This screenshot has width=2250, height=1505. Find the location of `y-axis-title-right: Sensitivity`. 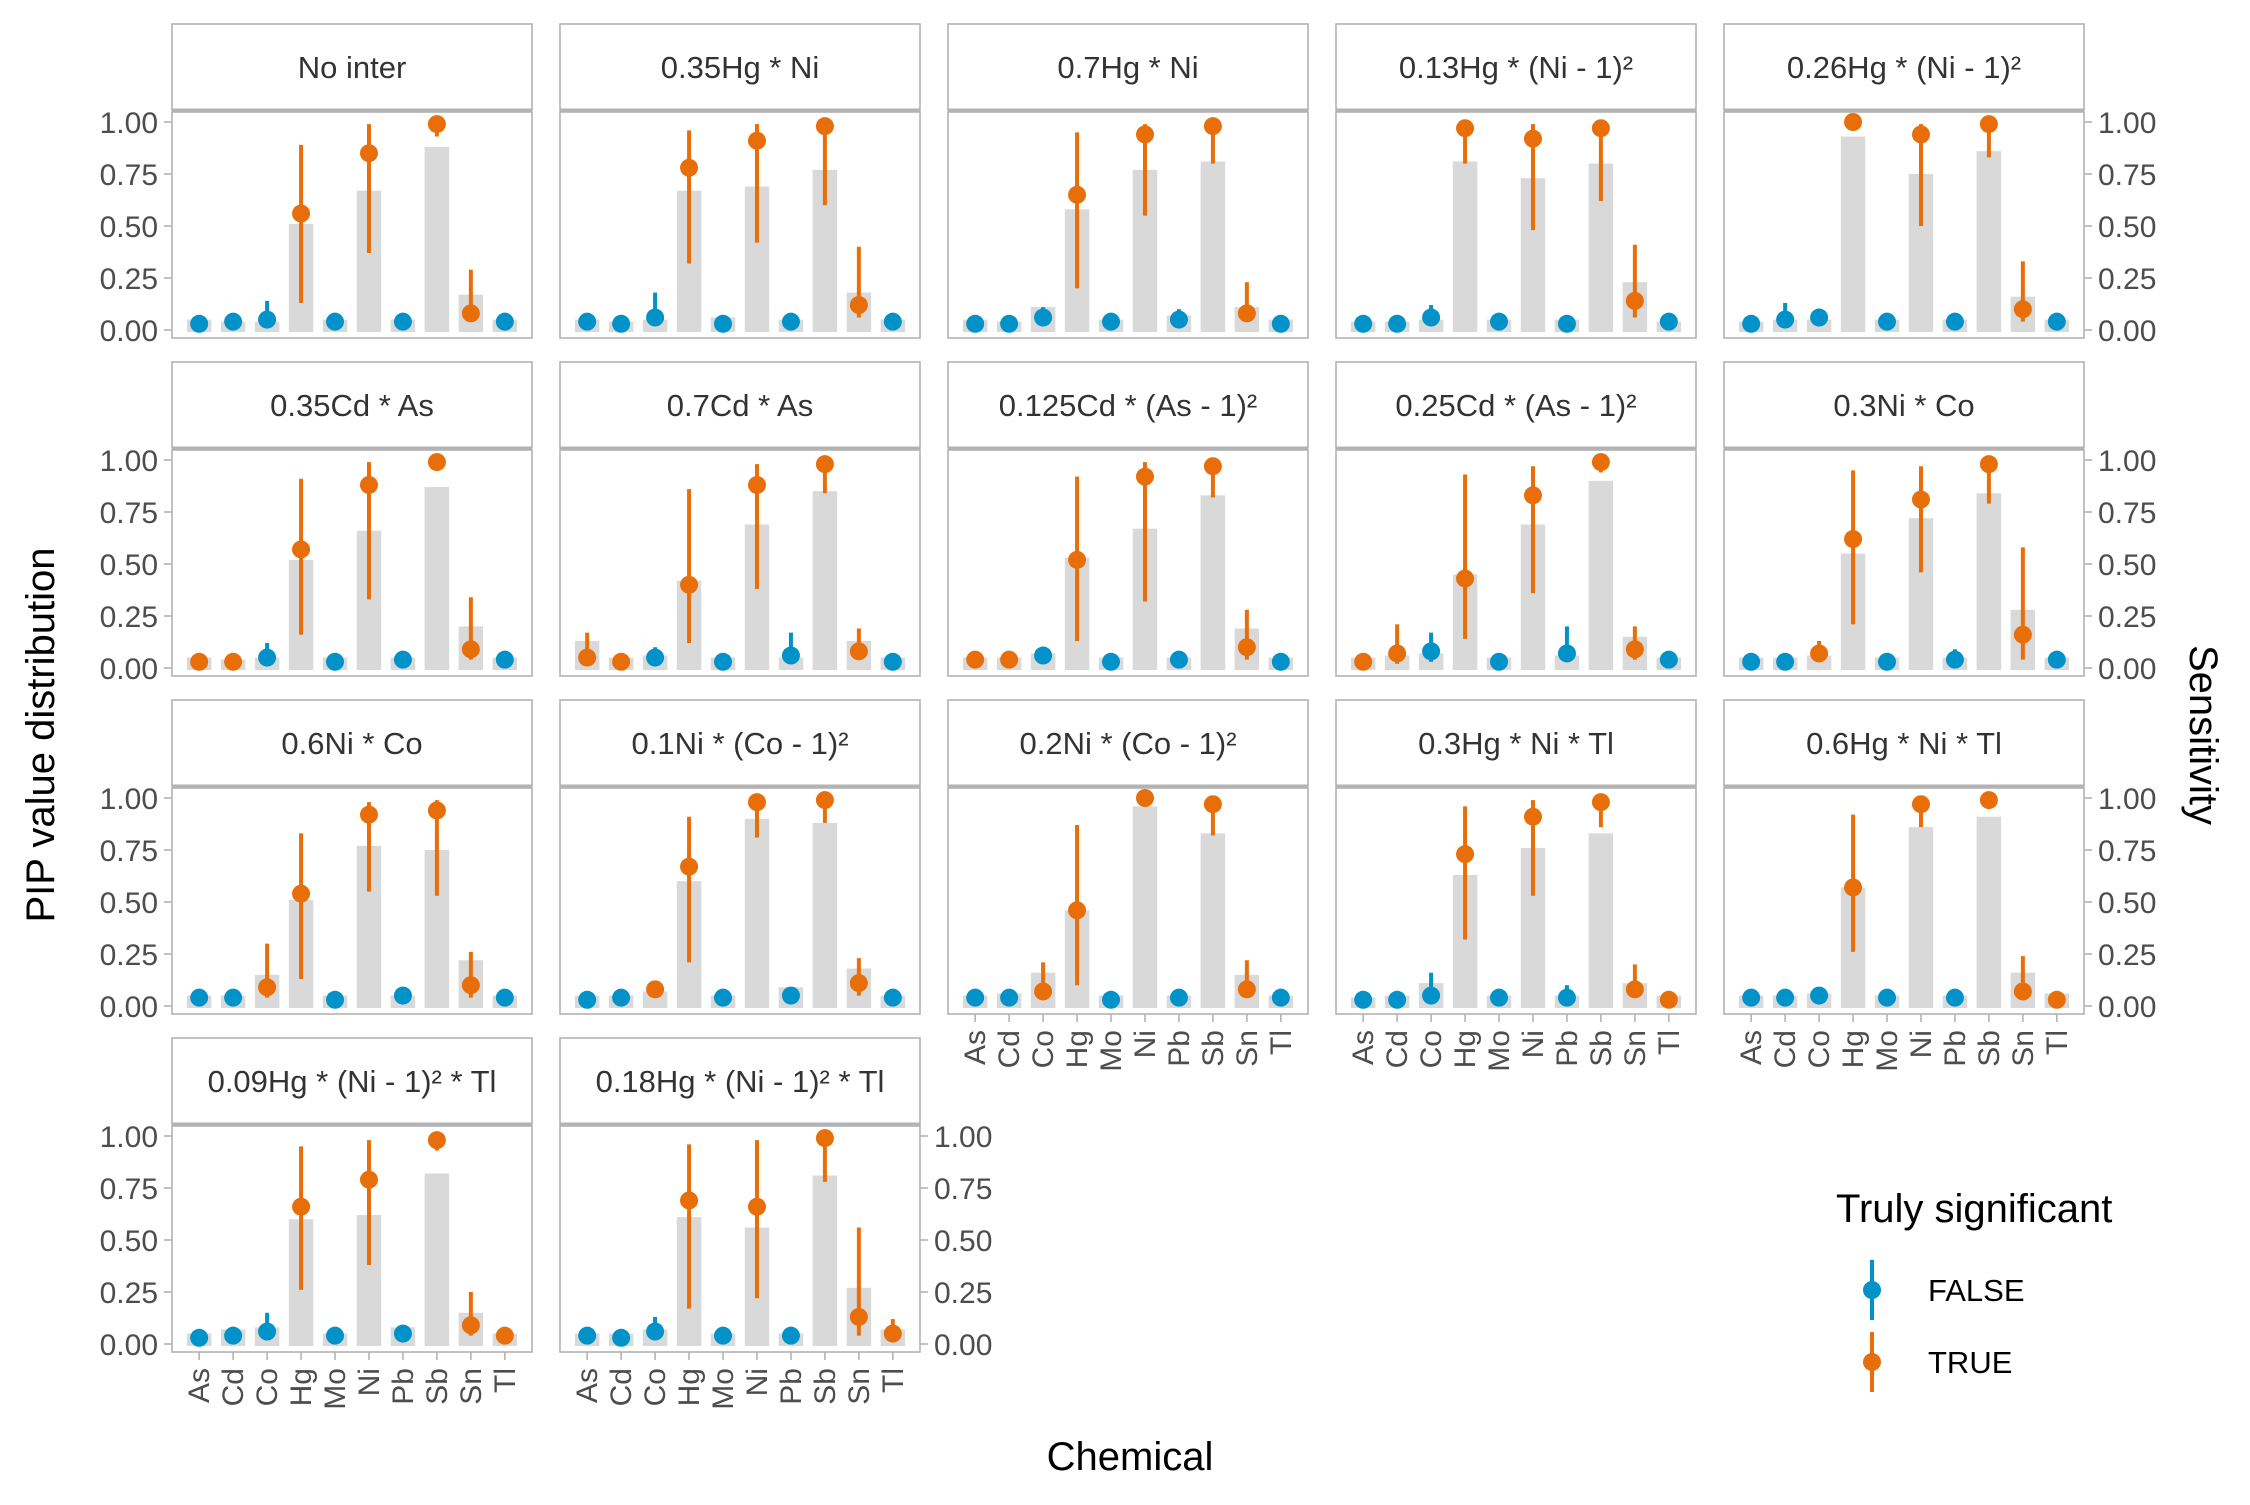

y-axis-title-right: Sensitivity is located at coordinates (2203, 735).